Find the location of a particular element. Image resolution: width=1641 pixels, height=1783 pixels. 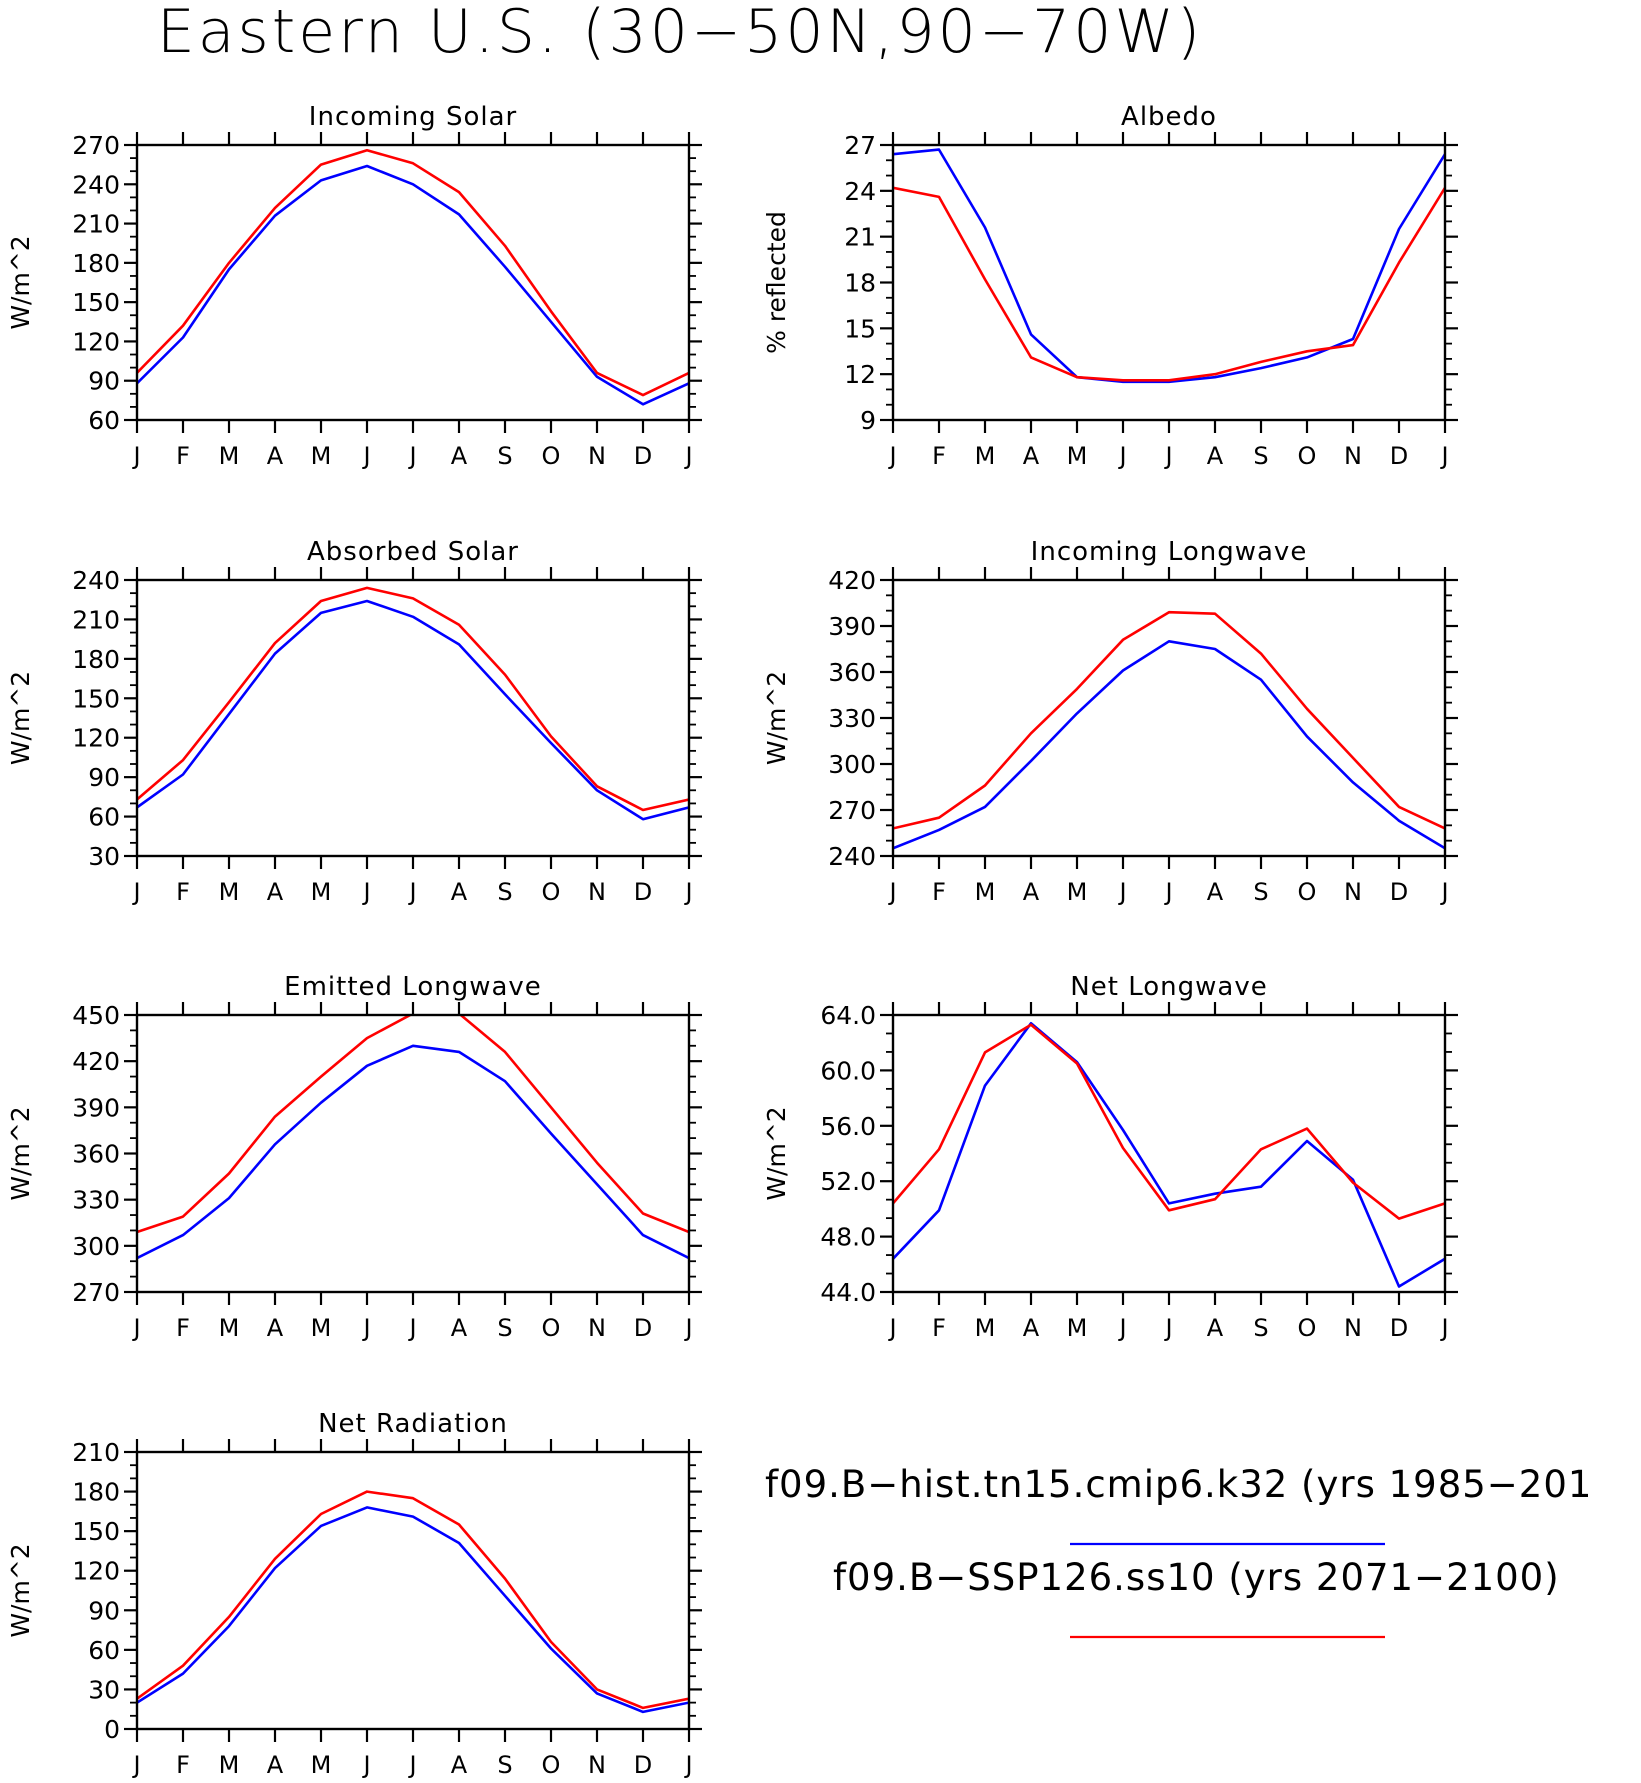

y-tick-label: 15 is located at coordinates (860, 328).